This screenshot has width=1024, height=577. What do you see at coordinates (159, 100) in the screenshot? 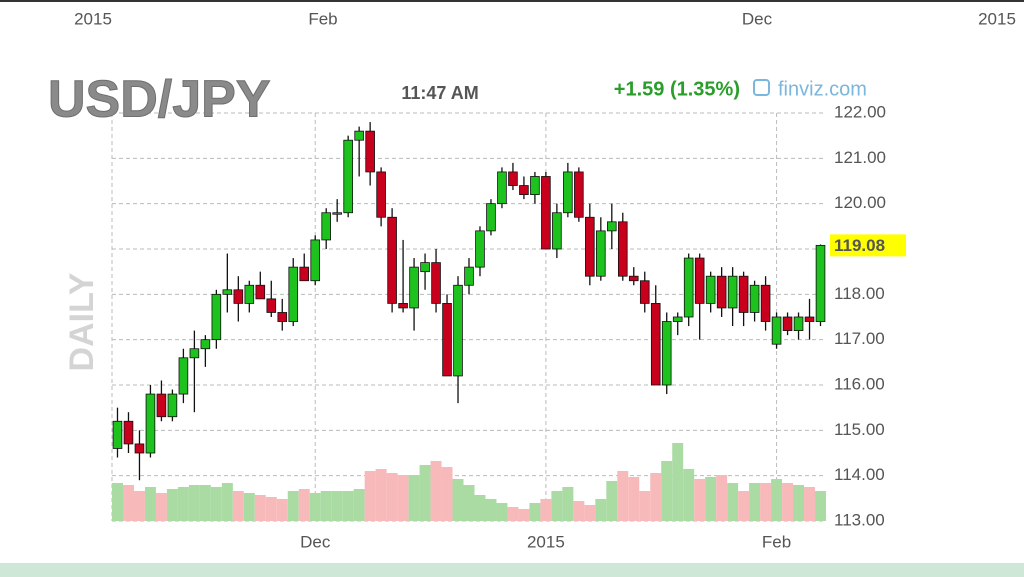
I see `chart-title: USD/JPY` at bounding box center [159, 100].